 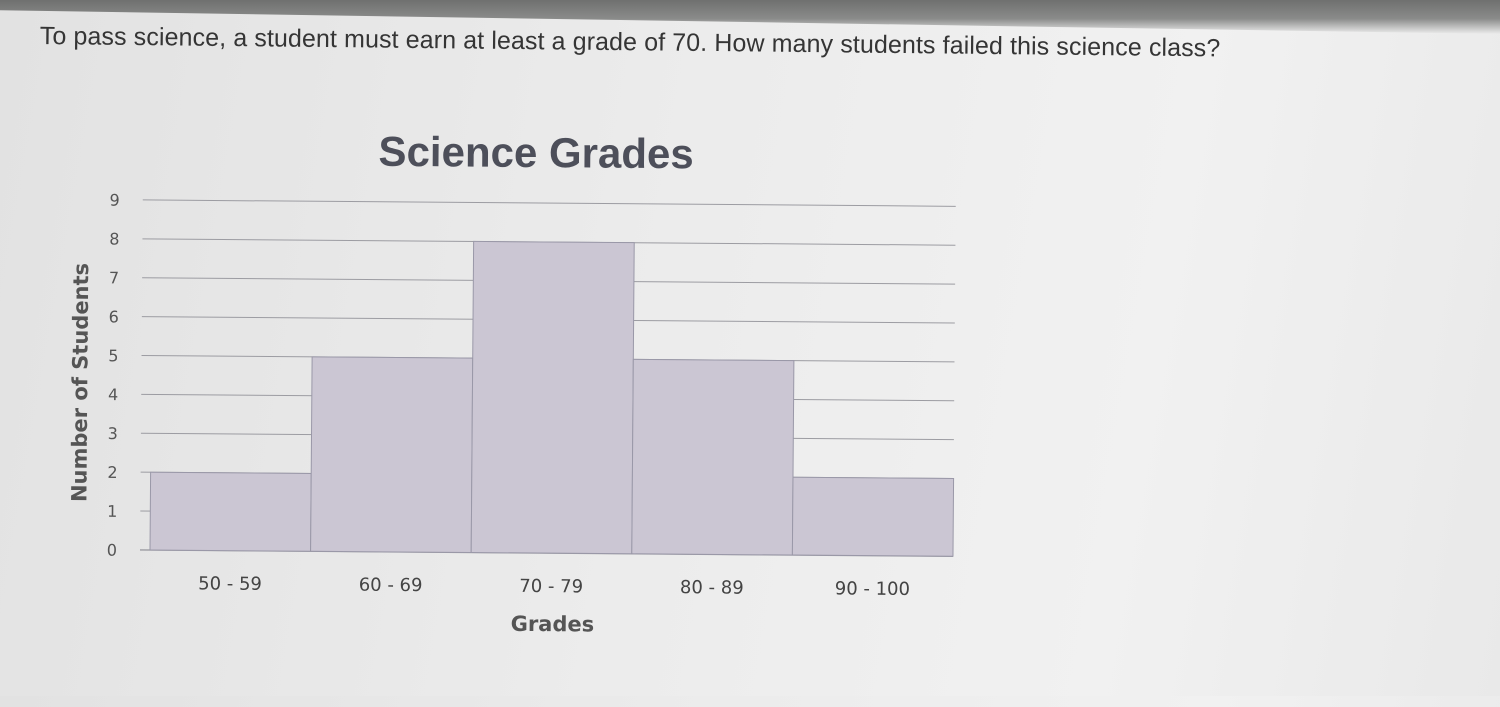 What do you see at coordinates (230, 584) in the screenshot?
I see `x-tick-label: 50 - 59` at bounding box center [230, 584].